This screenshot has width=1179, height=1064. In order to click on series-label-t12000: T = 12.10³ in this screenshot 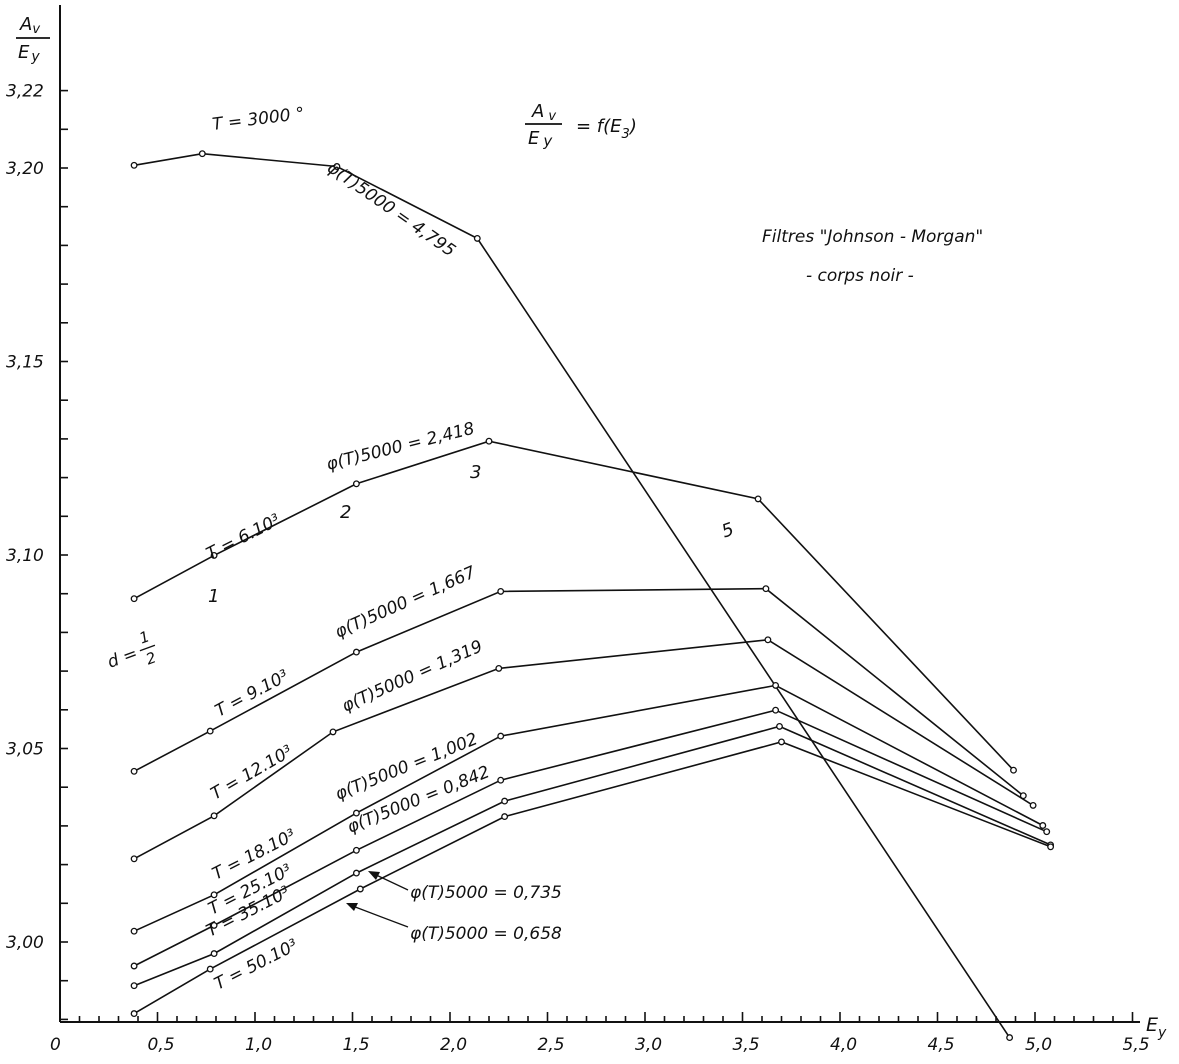, I will do `click(252, 772)`.